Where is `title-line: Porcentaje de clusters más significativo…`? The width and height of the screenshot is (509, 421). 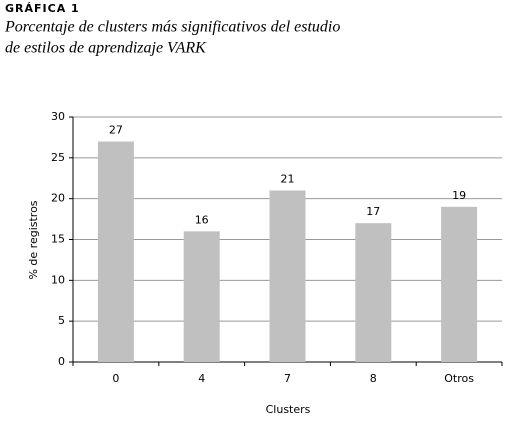
title-line: Porcentaje de clusters más significativo… is located at coordinates (172, 27).